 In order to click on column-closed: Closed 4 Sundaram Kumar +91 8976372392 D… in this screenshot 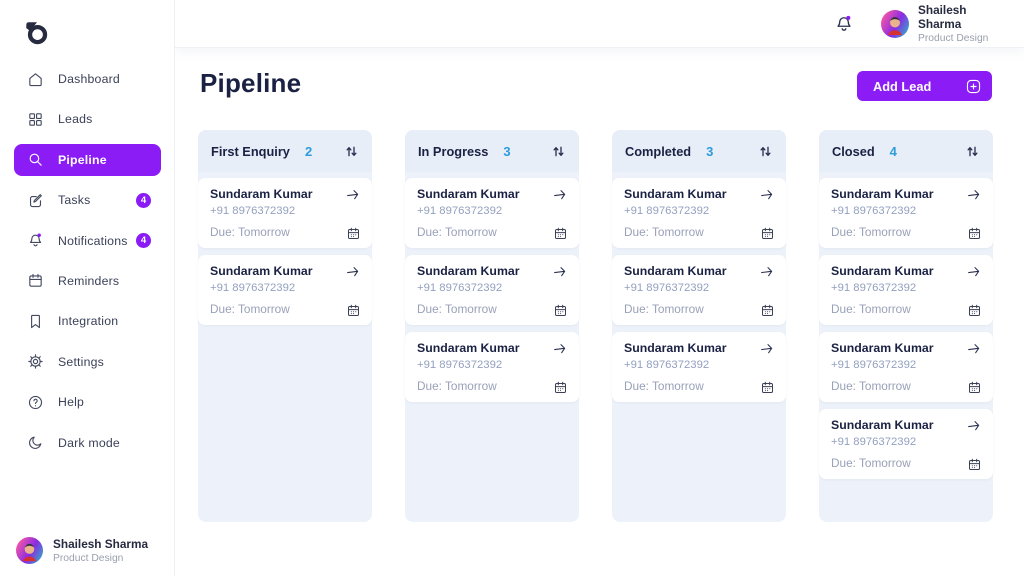, I will do `click(906, 326)`.